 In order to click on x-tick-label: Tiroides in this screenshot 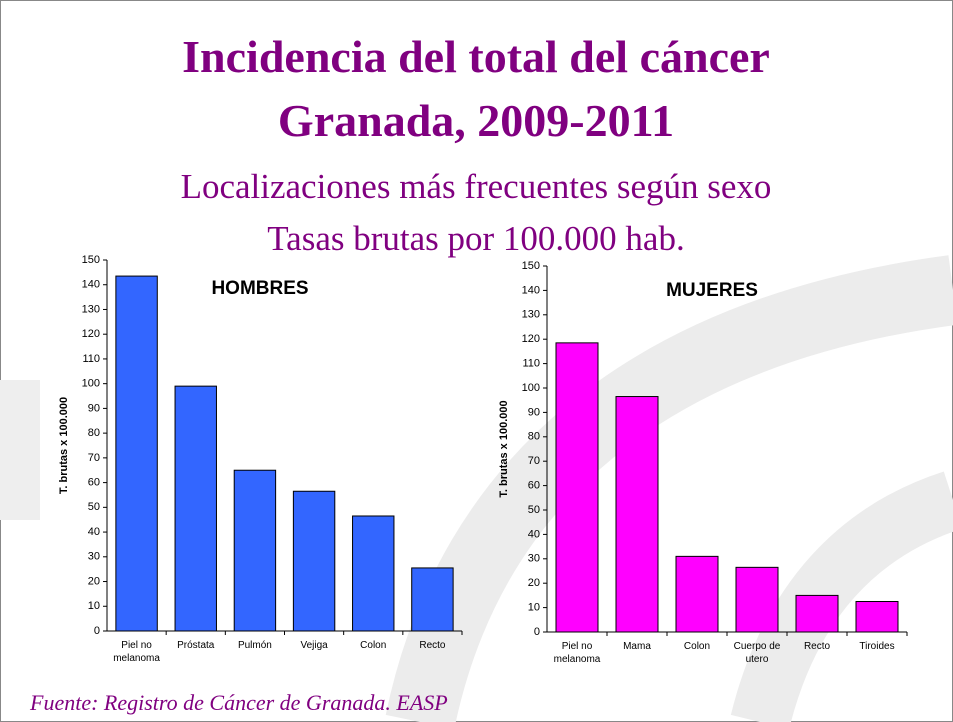, I will do `click(877, 646)`.